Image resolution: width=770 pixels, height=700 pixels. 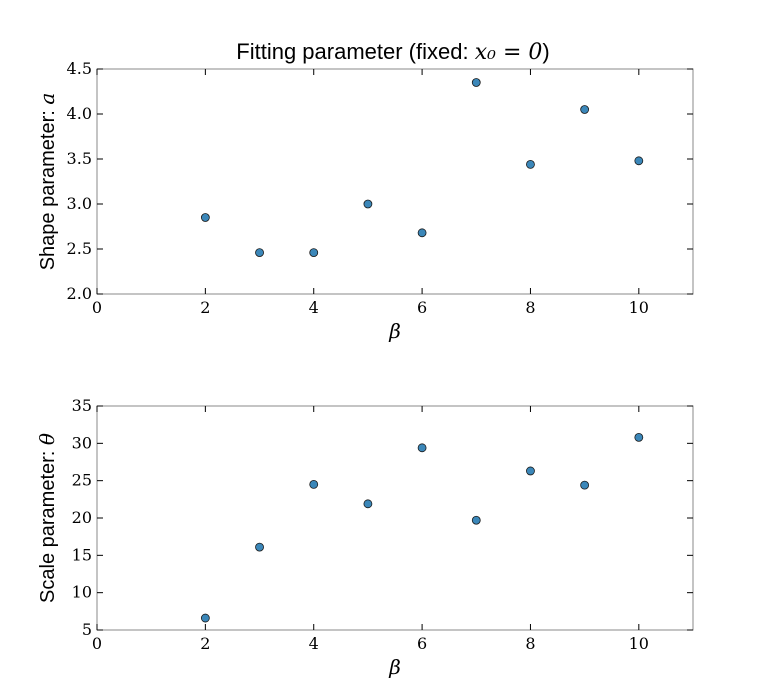 I want to click on y-axis-label: Shape parameter: a, so click(x=47, y=182).